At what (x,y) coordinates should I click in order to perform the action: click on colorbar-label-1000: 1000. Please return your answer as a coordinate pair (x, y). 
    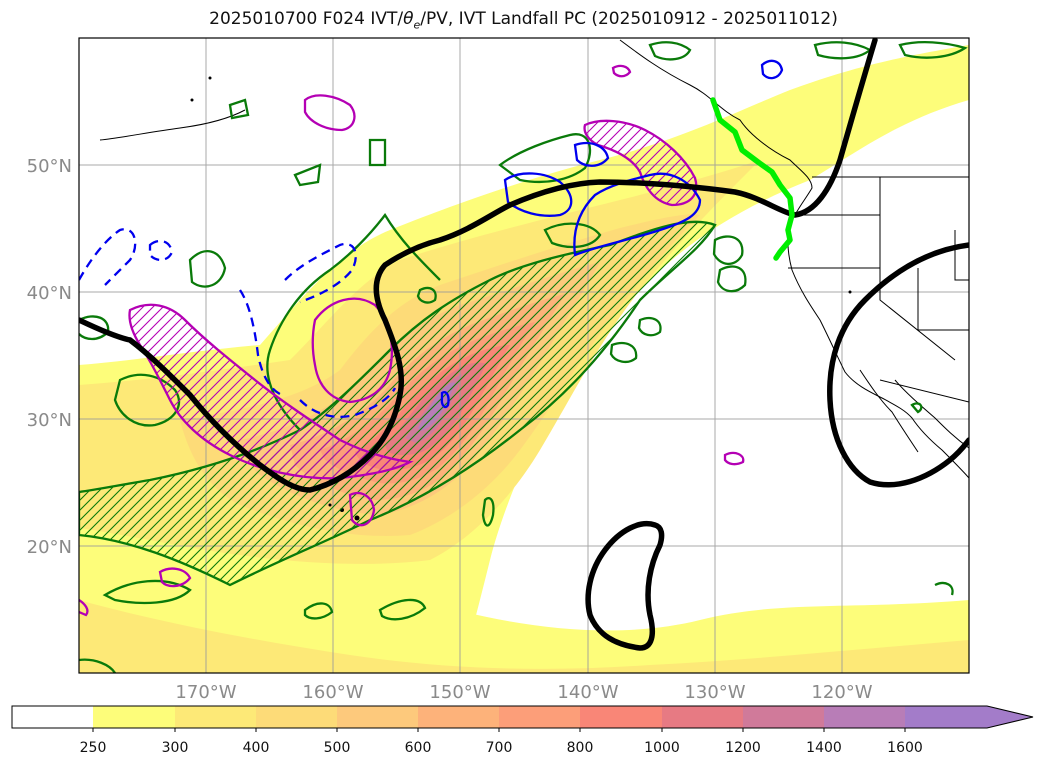
    Looking at the image, I should click on (662, 748).